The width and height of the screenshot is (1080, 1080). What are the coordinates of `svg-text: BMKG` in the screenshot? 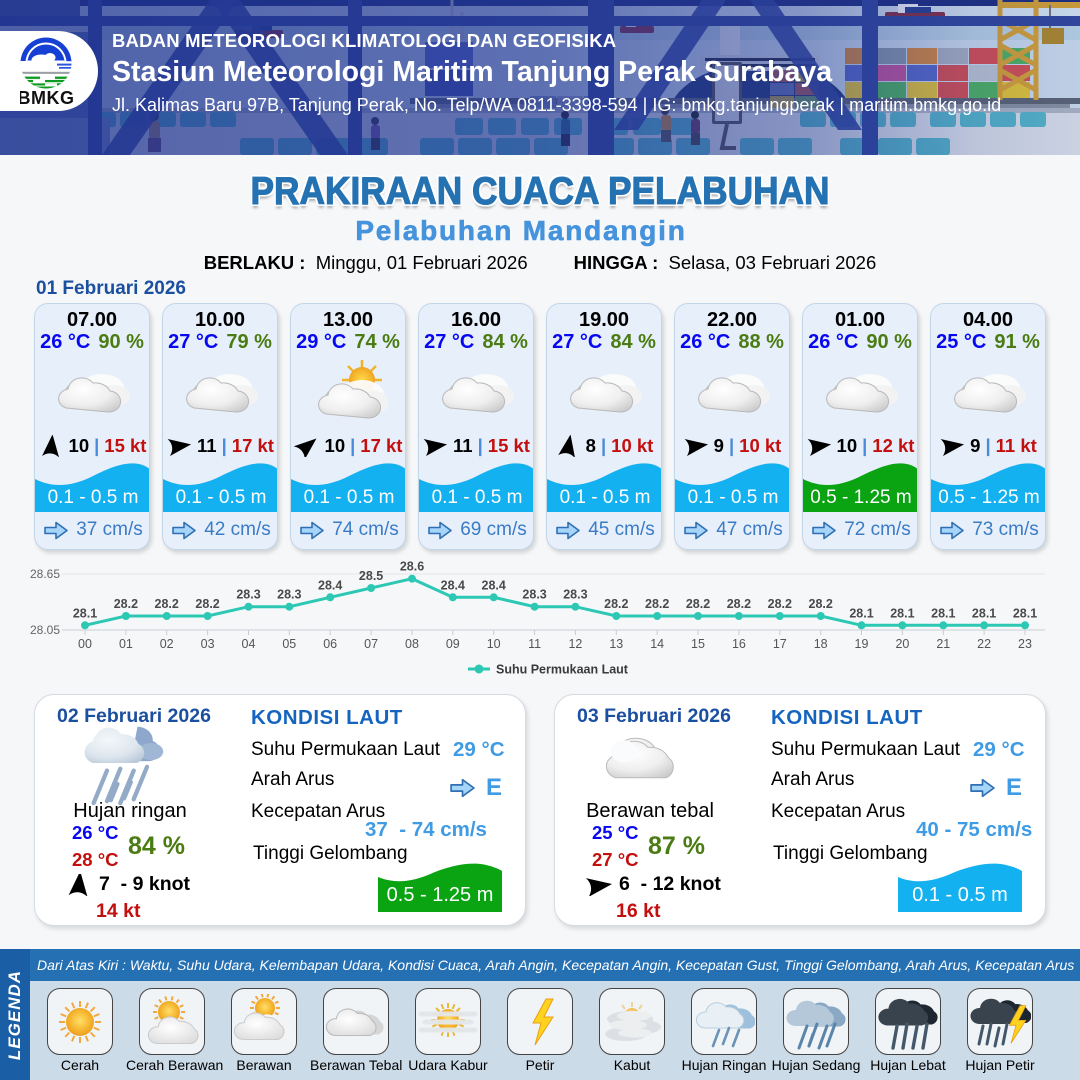 It's located at (47, 98).